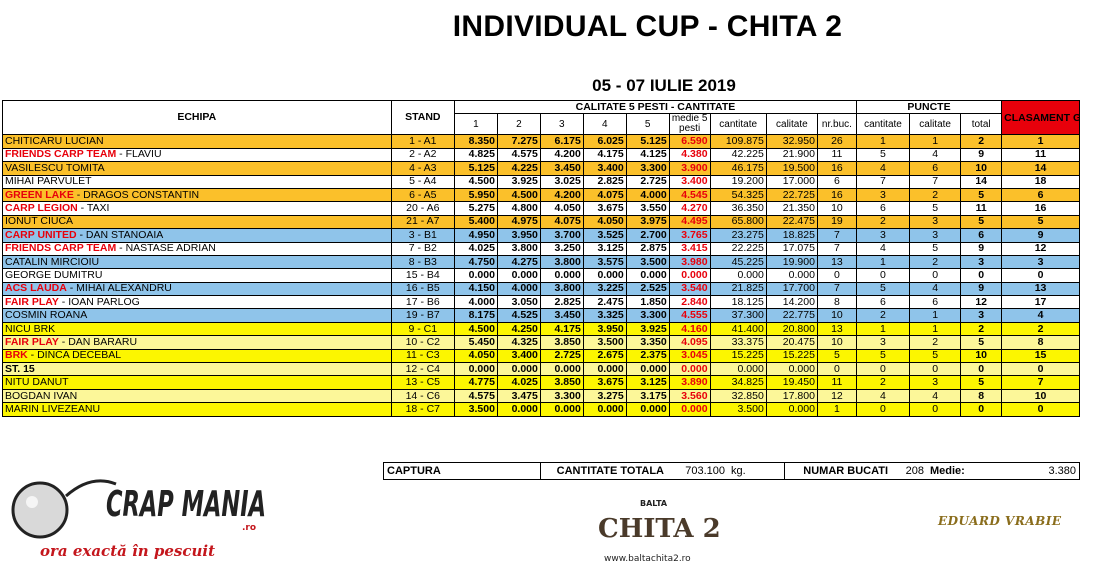 This screenshot has height=573, width=1100. Describe the element at coordinates (647, 396) in the screenshot. I see `fish-weight-cell: 3.175` at that location.